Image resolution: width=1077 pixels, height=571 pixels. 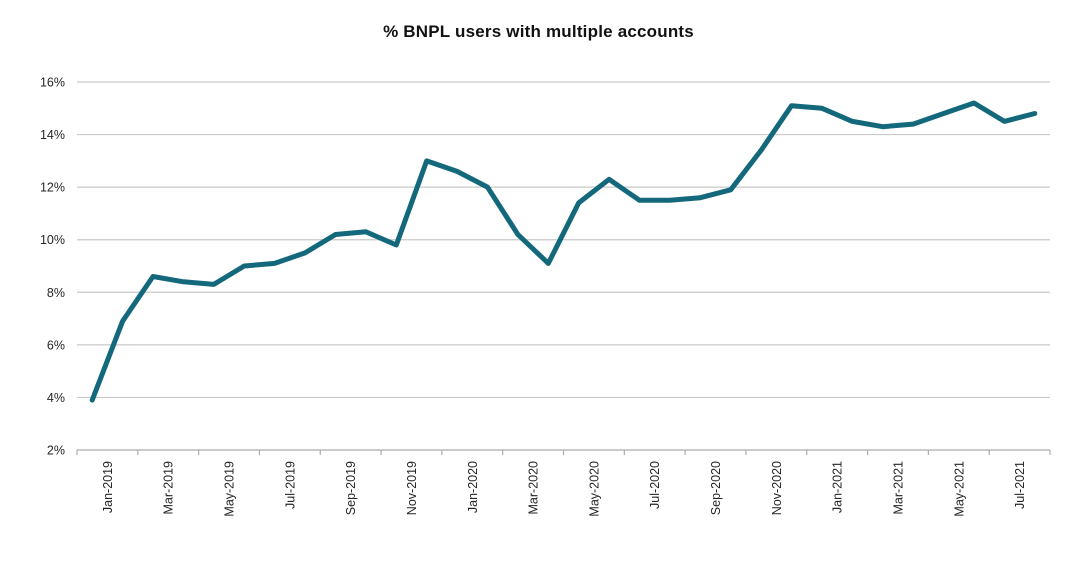 I want to click on x-tick-label: Jul-2021, so click(x=1020, y=485).